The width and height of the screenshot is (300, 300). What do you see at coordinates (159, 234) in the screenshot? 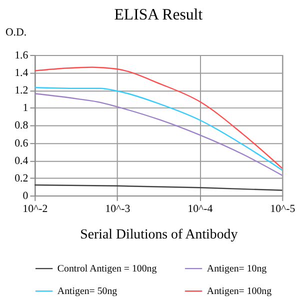
I see `x-axis-title: Serial Dilutions of Antibody` at bounding box center [159, 234].